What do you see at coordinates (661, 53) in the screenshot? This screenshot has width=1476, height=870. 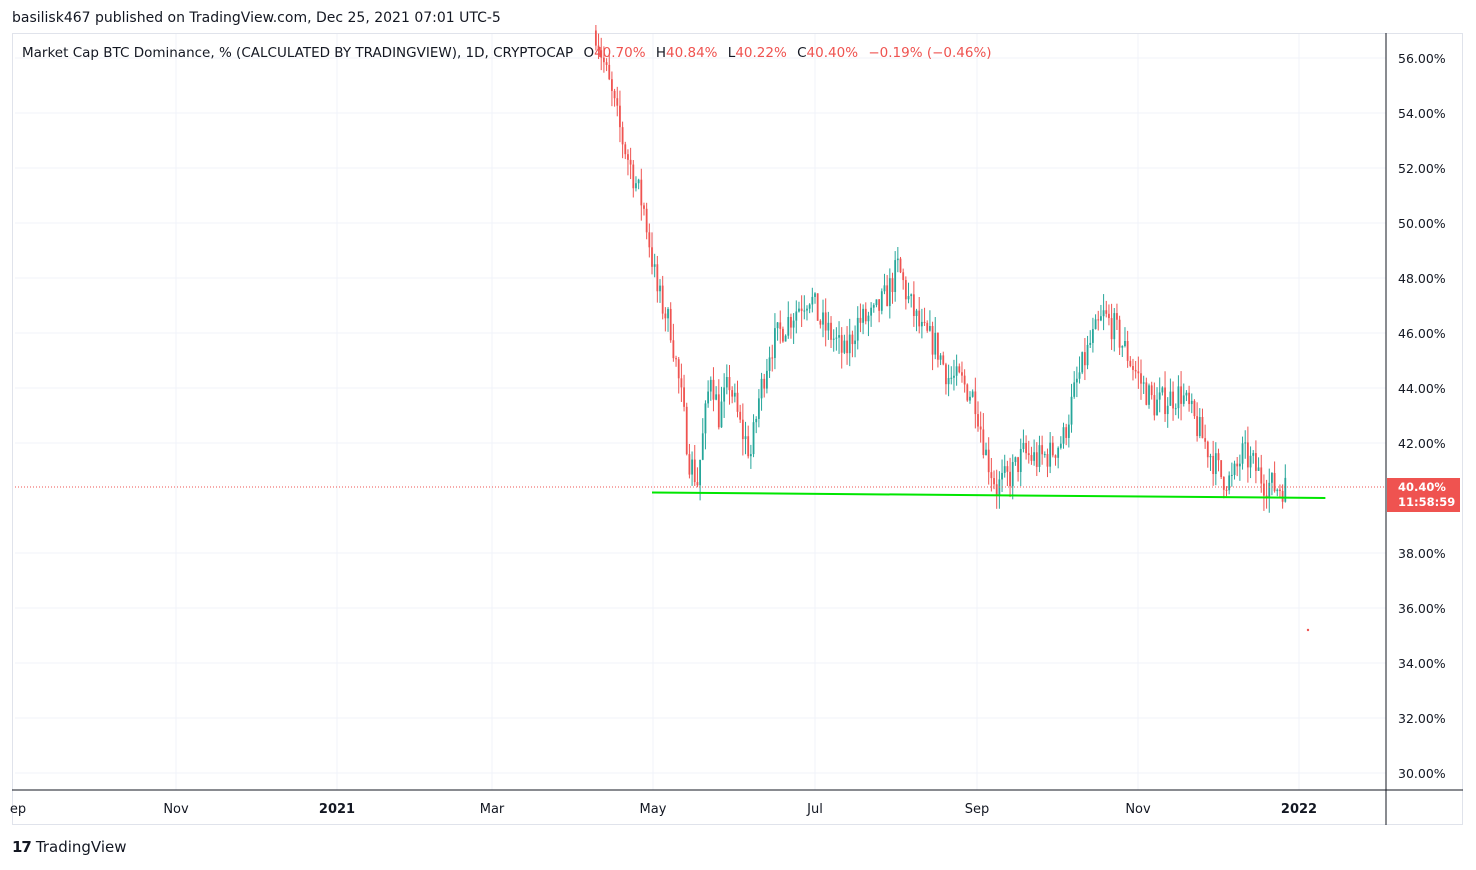 I see `legend-high-label: H` at bounding box center [661, 53].